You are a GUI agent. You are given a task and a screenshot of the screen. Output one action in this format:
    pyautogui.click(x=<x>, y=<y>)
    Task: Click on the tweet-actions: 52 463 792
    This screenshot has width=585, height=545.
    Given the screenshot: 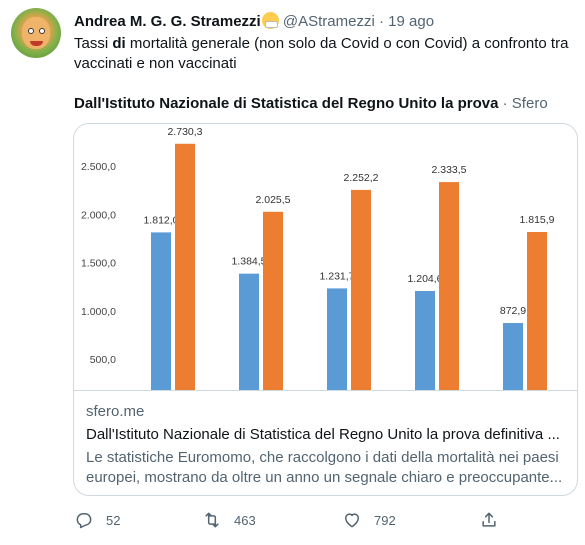 What is the action you would take?
    pyautogui.click(x=289, y=520)
    